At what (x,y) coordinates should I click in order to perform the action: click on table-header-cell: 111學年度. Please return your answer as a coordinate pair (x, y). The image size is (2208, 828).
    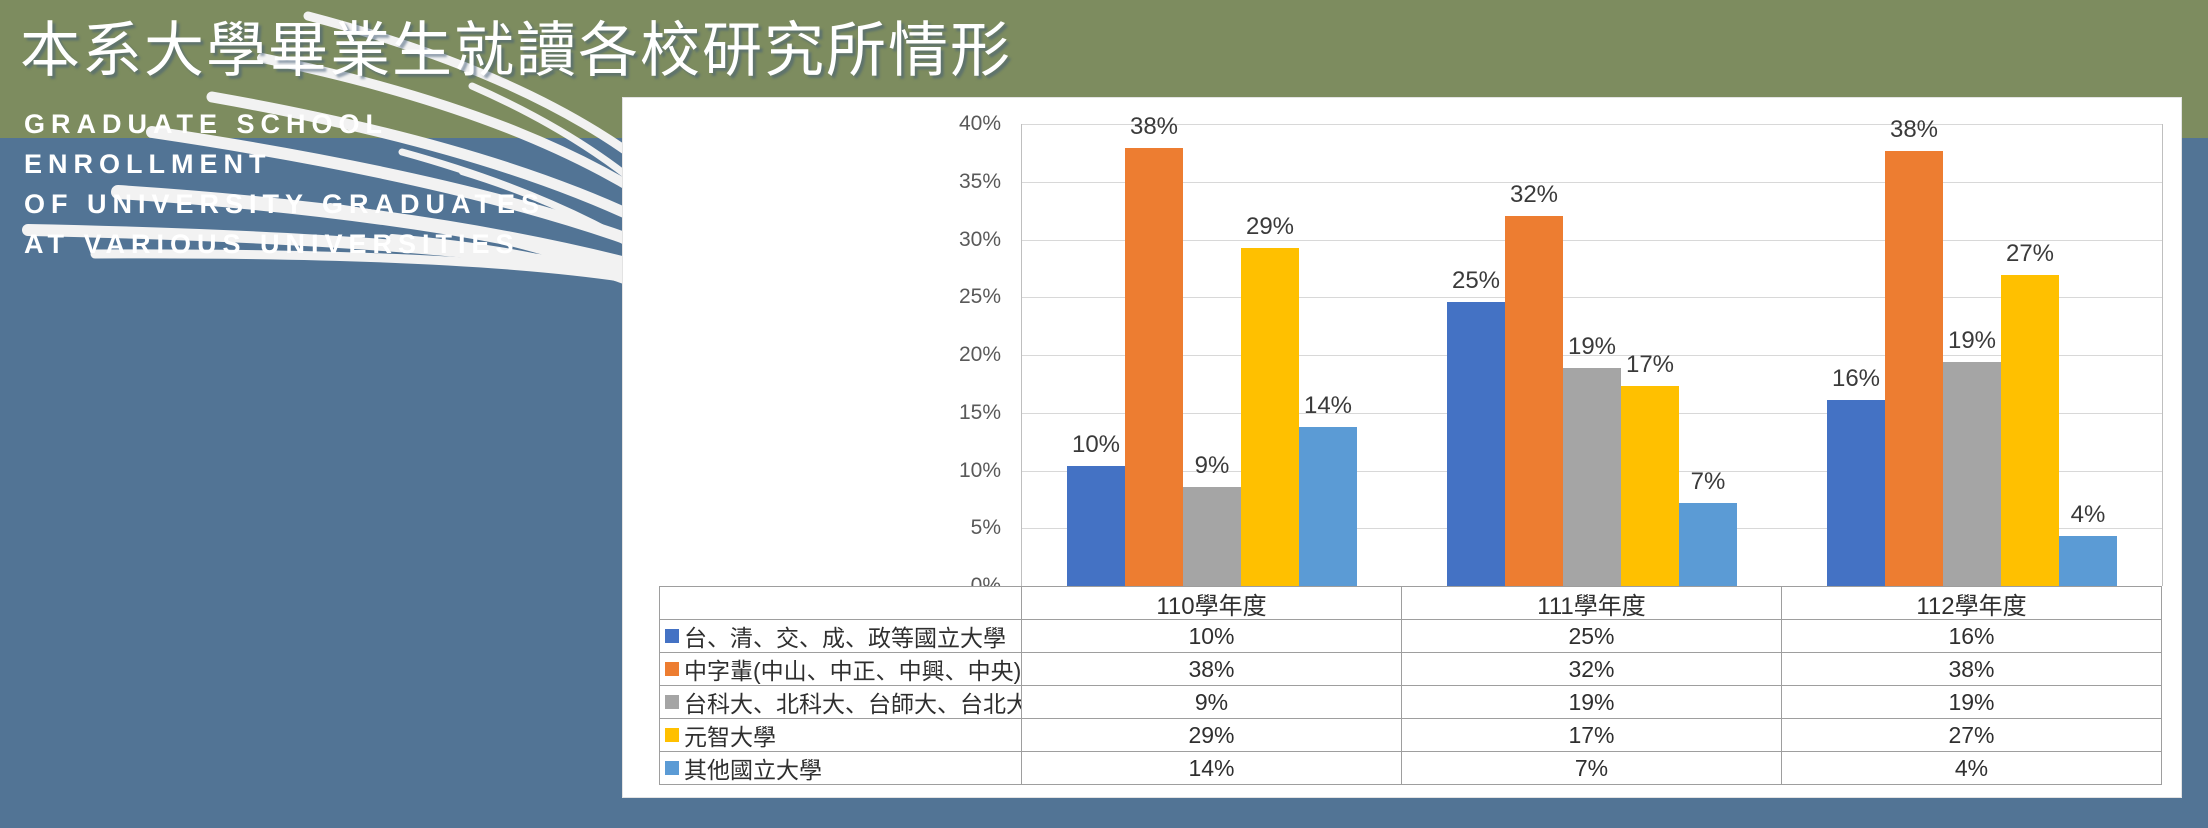
    Looking at the image, I should click on (1592, 603).